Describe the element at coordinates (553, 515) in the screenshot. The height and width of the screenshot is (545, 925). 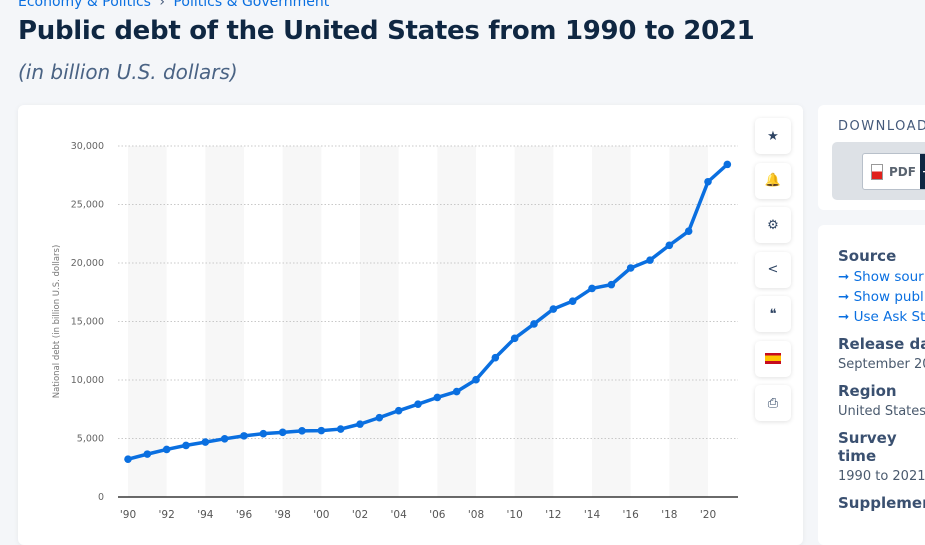
I see `x-tick-label: '12` at that location.